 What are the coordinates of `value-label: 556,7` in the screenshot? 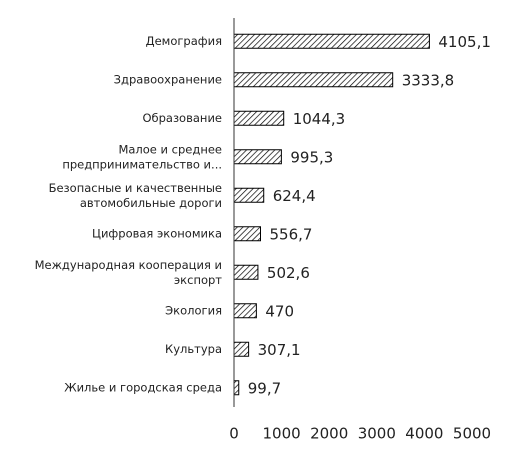 It's located at (290, 234).